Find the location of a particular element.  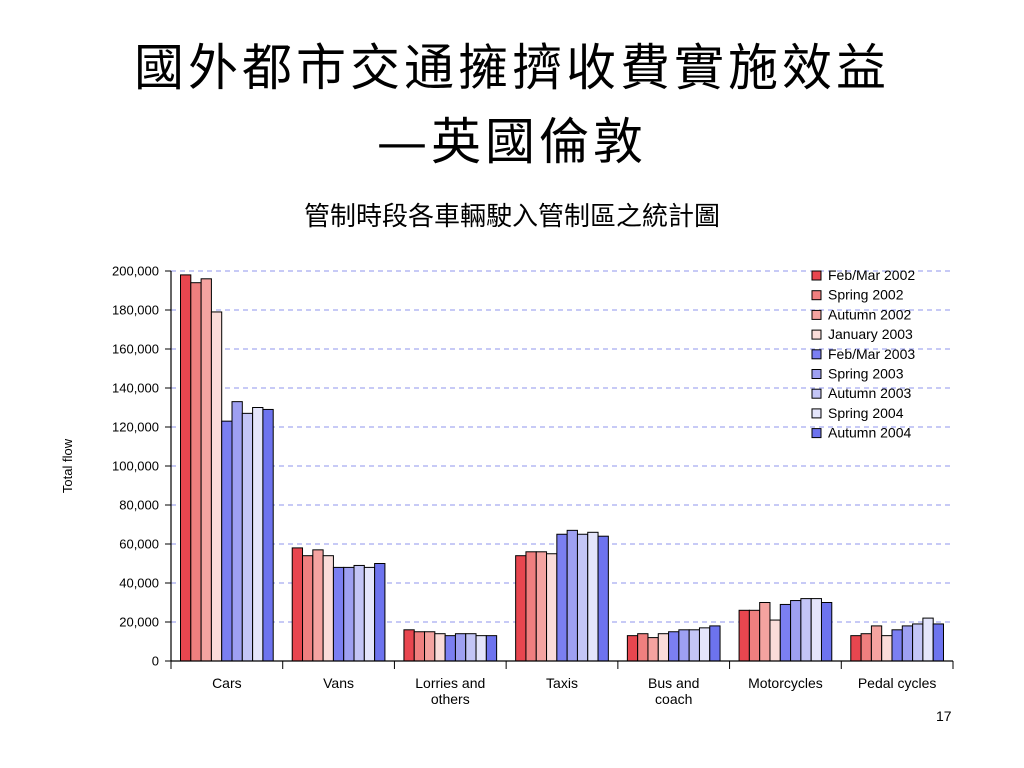

slide-title-line-1: 國外都市交通擁擠收費實施效益 is located at coordinates (512, 68).